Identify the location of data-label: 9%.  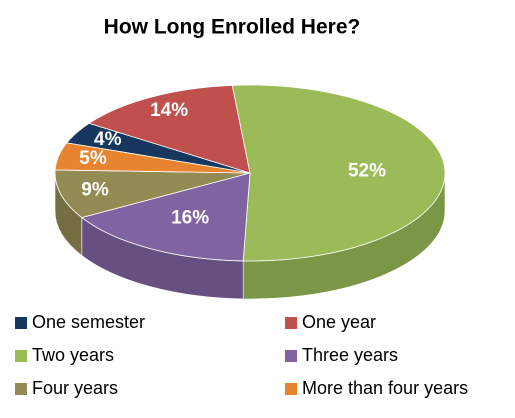
(95, 190).